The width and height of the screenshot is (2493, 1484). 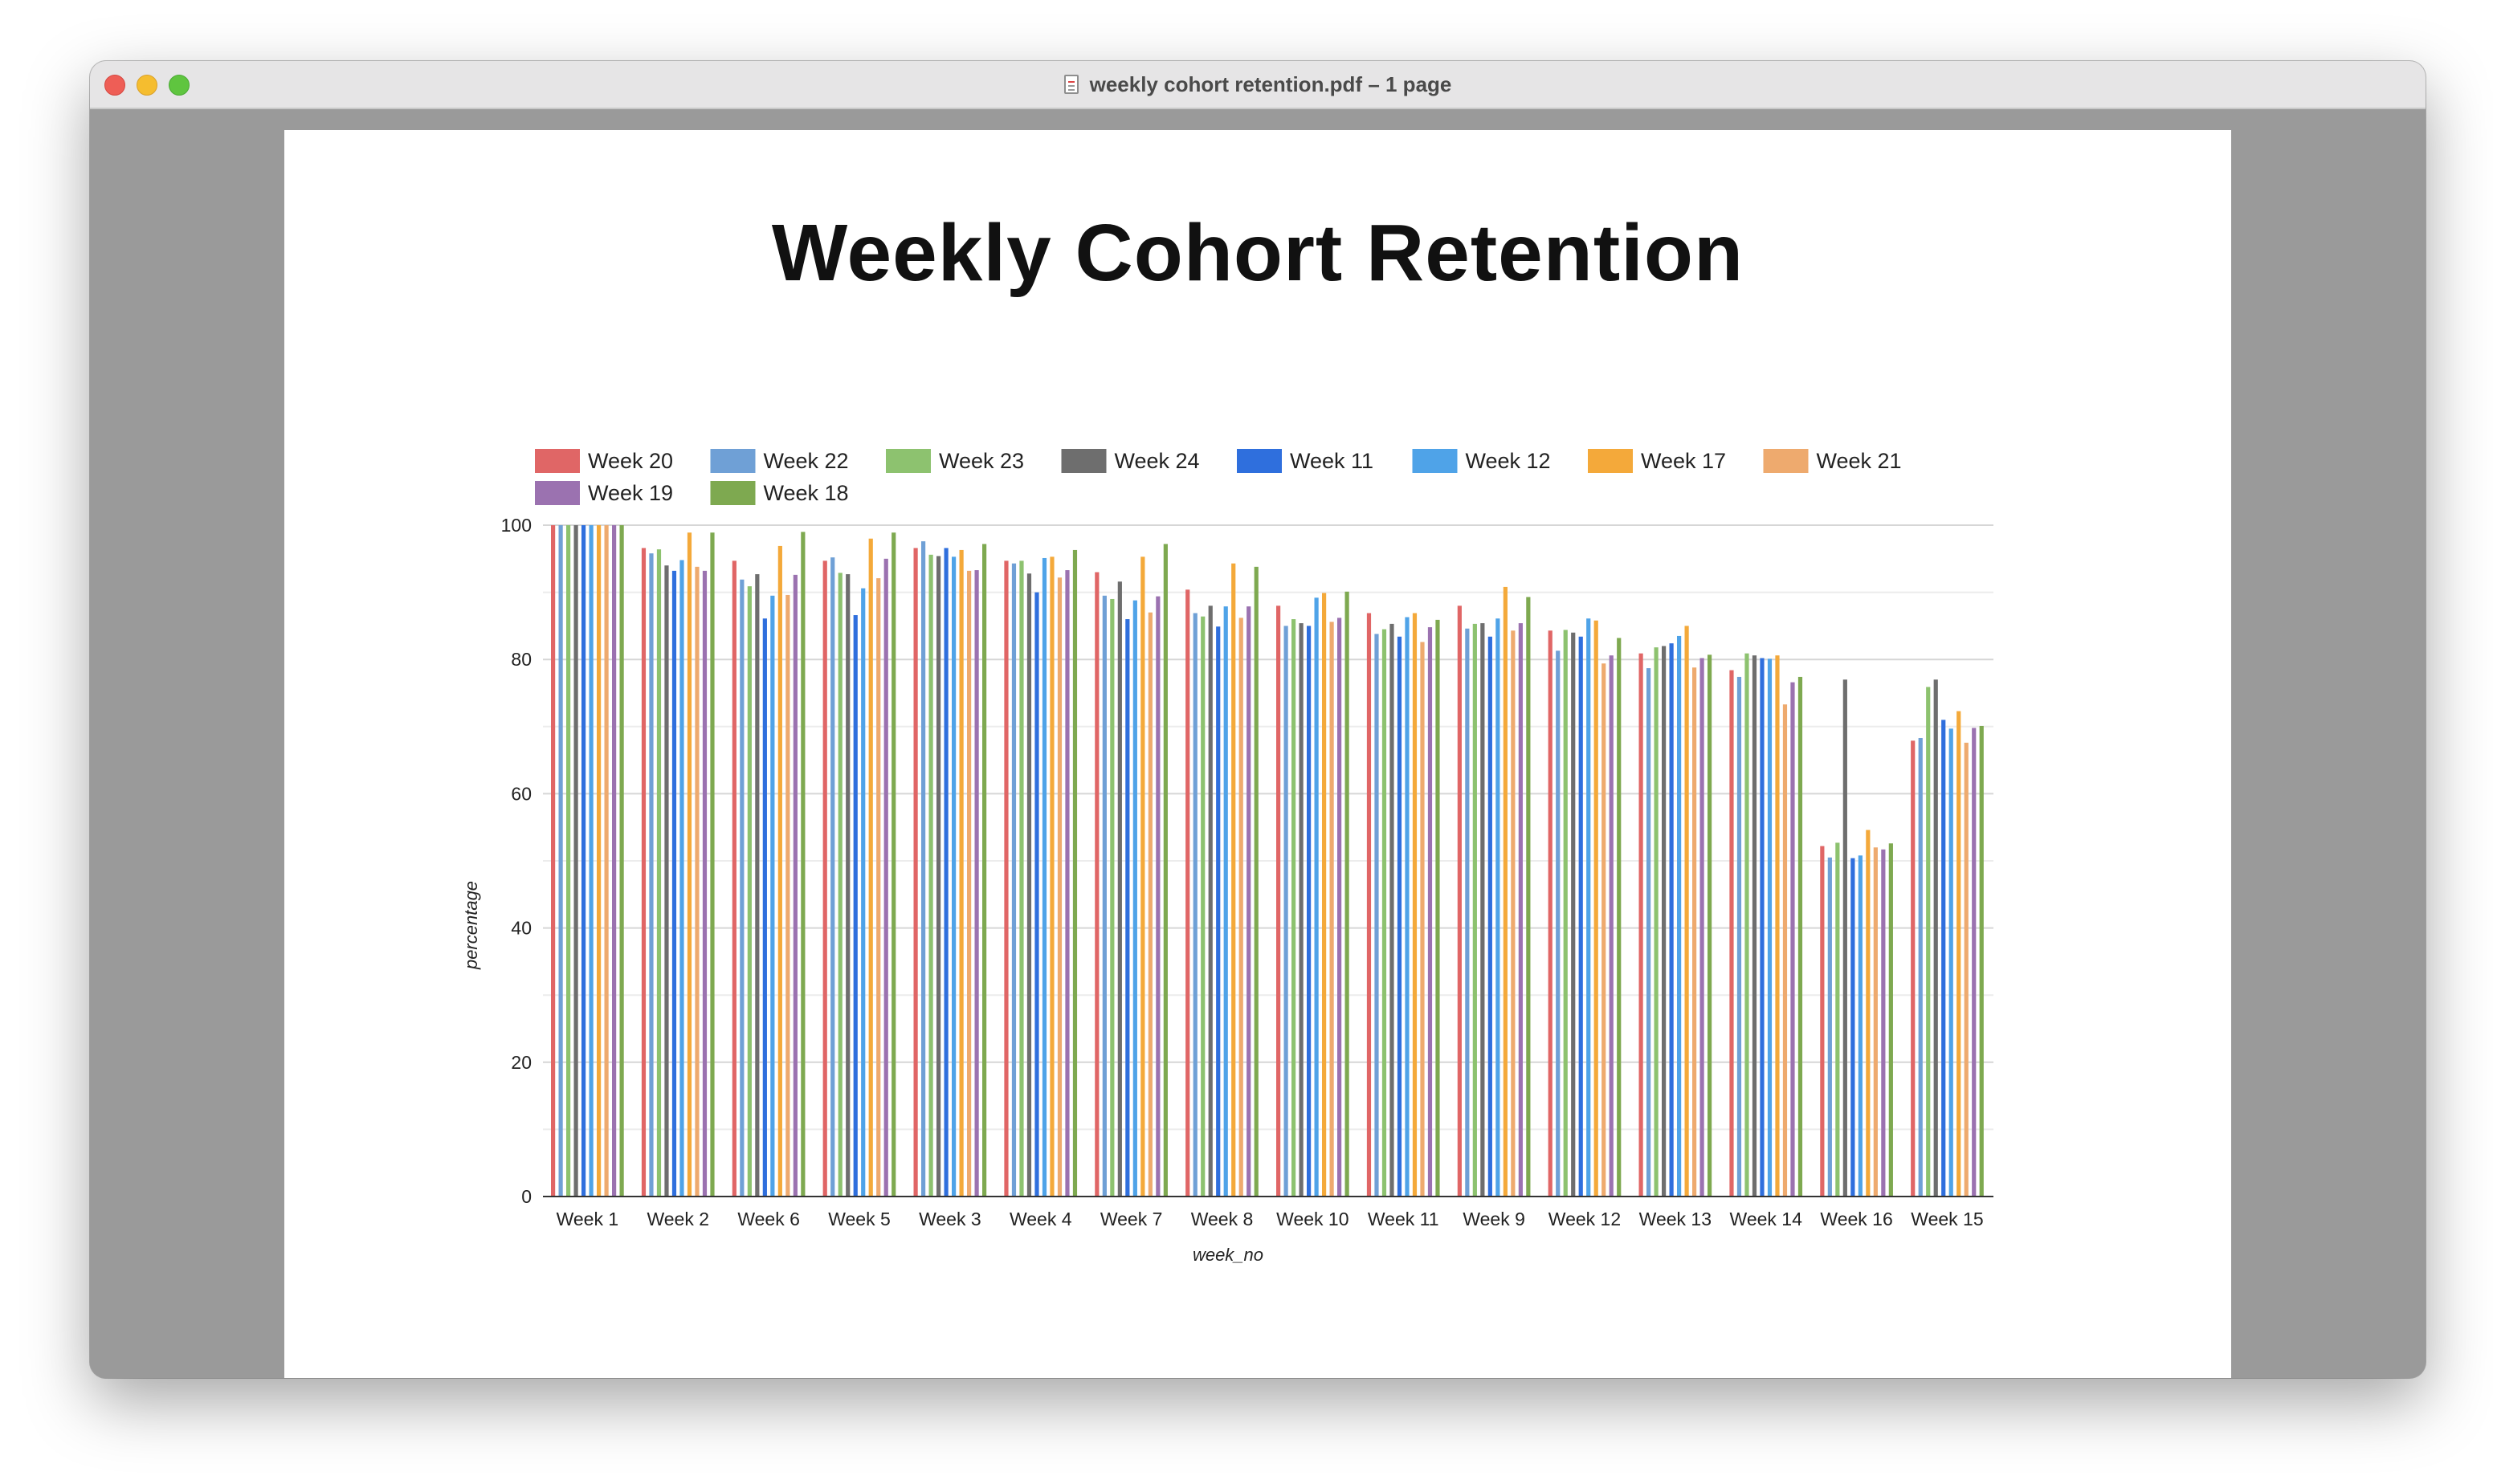 I want to click on y-tick-label: 0, so click(x=526, y=1196).